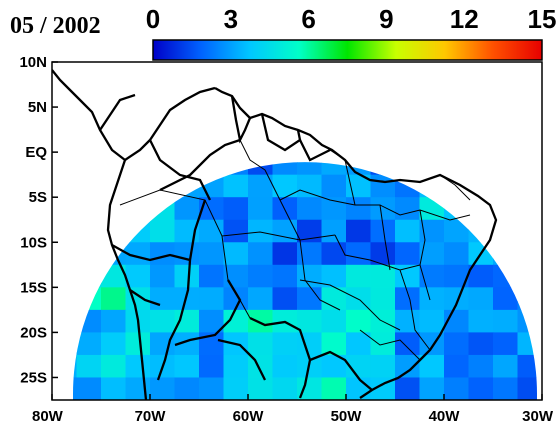 This screenshot has height=433, width=558. Describe the element at coordinates (33, 62) in the screenshot. I see `latitude-label: 10N` at that location.